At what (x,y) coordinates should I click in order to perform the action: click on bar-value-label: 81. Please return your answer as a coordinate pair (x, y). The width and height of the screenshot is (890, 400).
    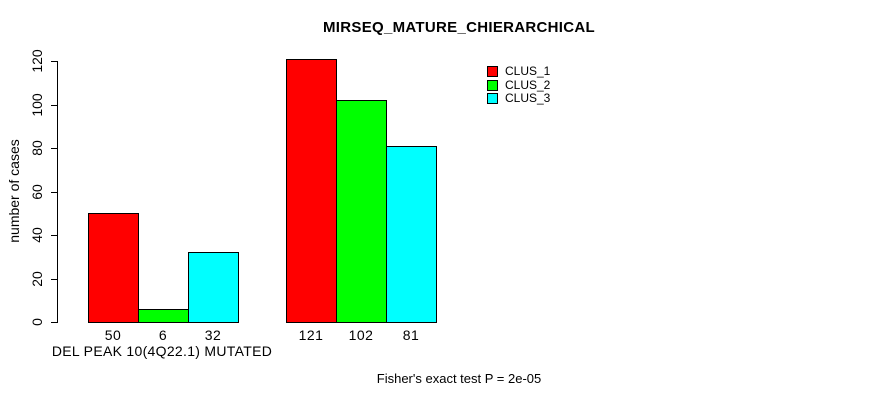
    Looking at the image, I should click on (411, 335).